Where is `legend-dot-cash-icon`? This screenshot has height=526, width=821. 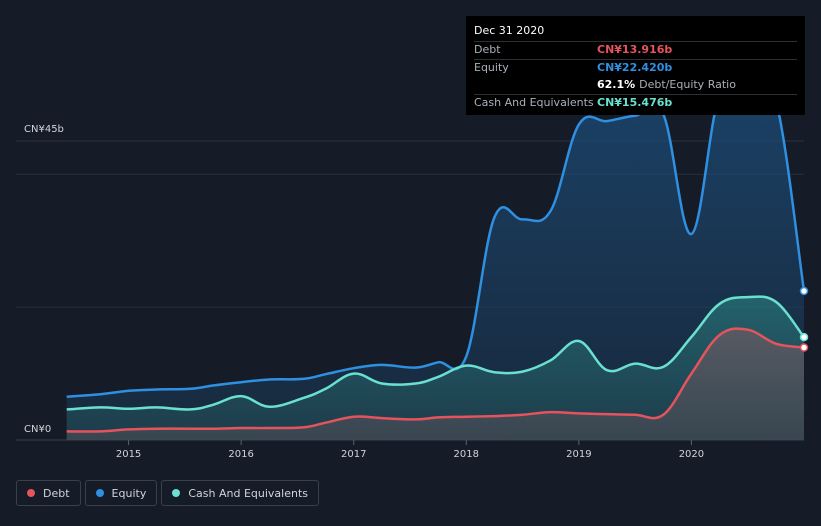 legend-dot-cash-icon is located at coordinates (176, 493).